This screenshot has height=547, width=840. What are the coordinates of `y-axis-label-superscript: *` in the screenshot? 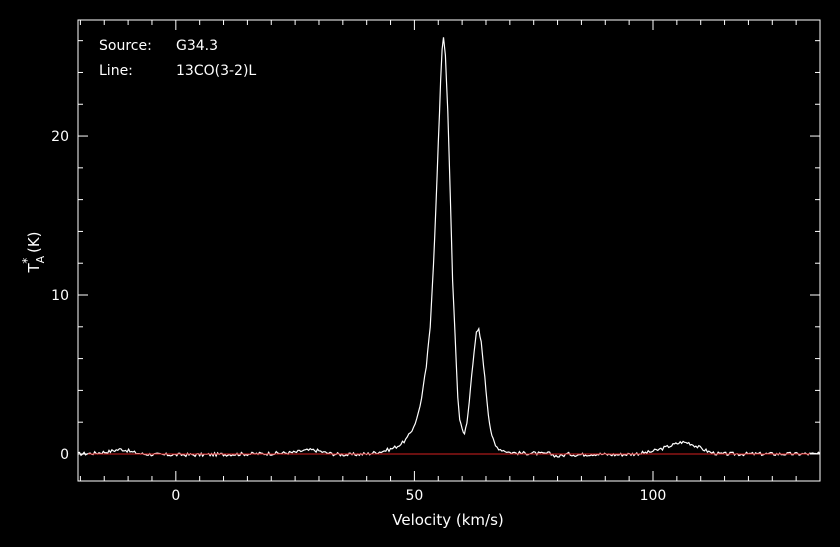 It's located at (27, 261).